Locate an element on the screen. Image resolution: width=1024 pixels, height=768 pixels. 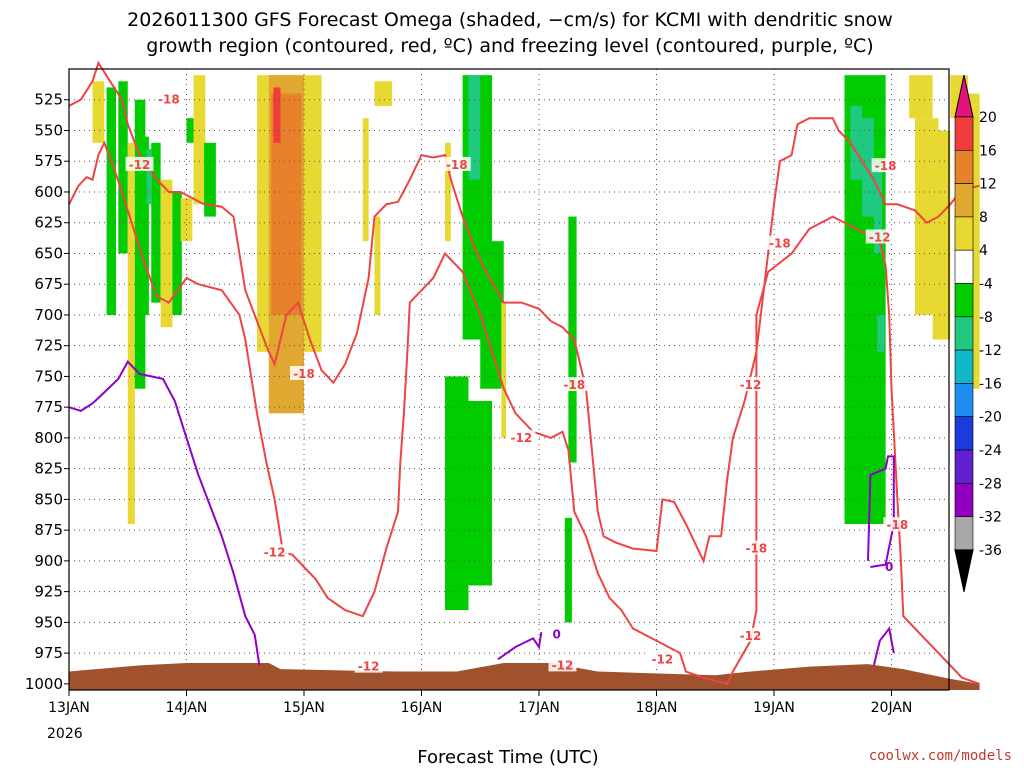
colorbar-label: -28 is located at coordinates (990, 484).